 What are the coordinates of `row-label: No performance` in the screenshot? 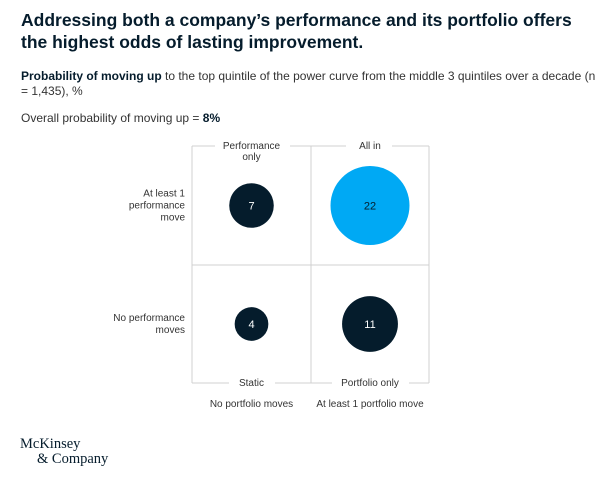 It's located at (149, 318).